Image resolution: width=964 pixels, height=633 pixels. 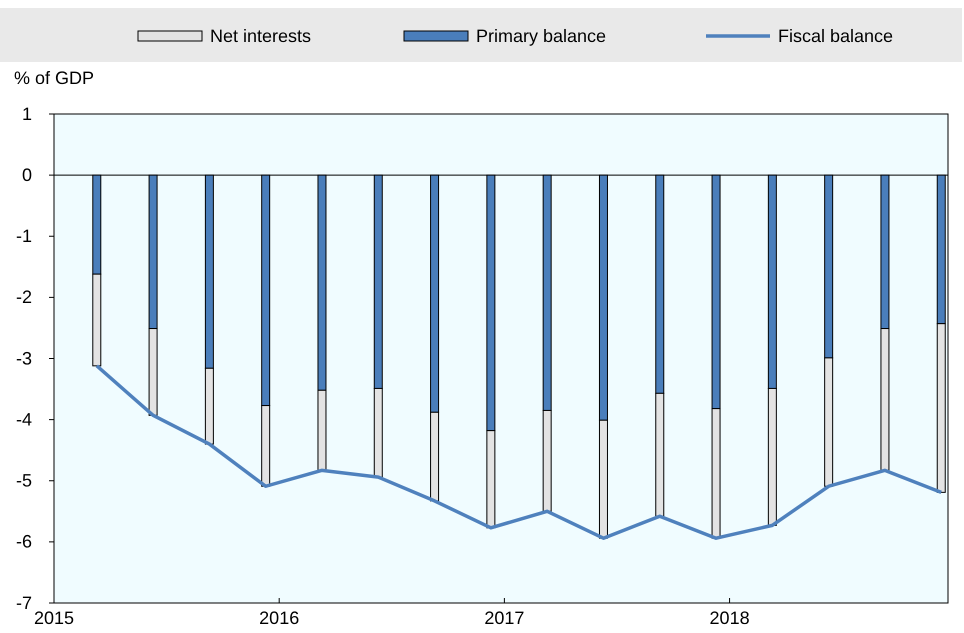 What do you see at coordinates (541, 36) in the screenshot?
I see `legend-label: Primary balance` at bounding box center [541, 36].